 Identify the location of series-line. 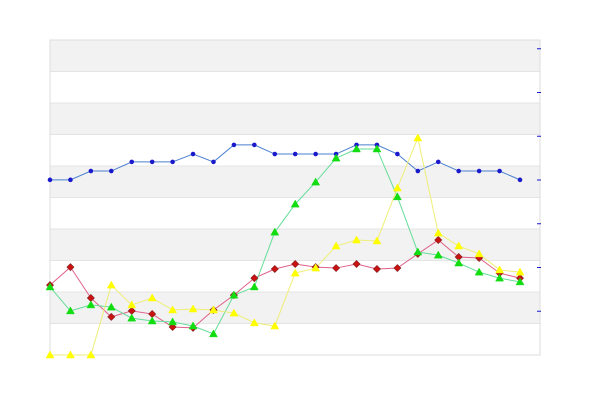
(285, 162).